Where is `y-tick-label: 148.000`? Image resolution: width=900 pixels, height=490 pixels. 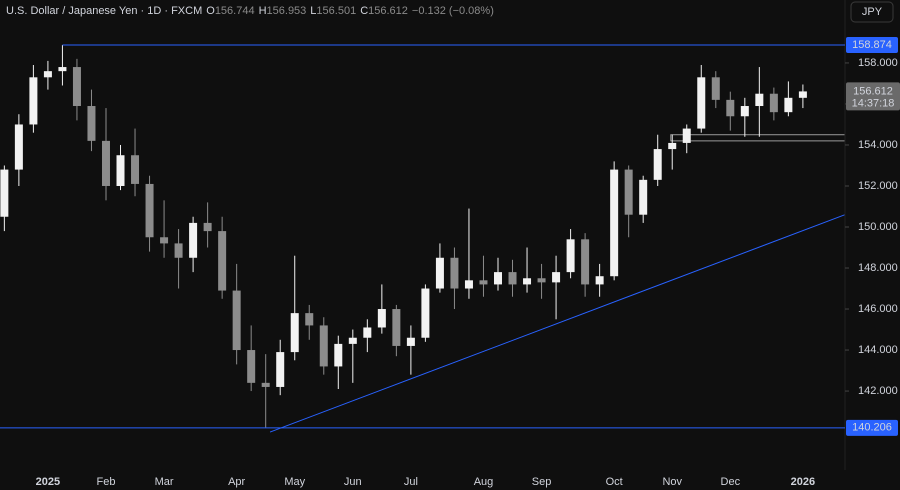 y-tick-label: 148.000 is located at coordinates (878, 268).